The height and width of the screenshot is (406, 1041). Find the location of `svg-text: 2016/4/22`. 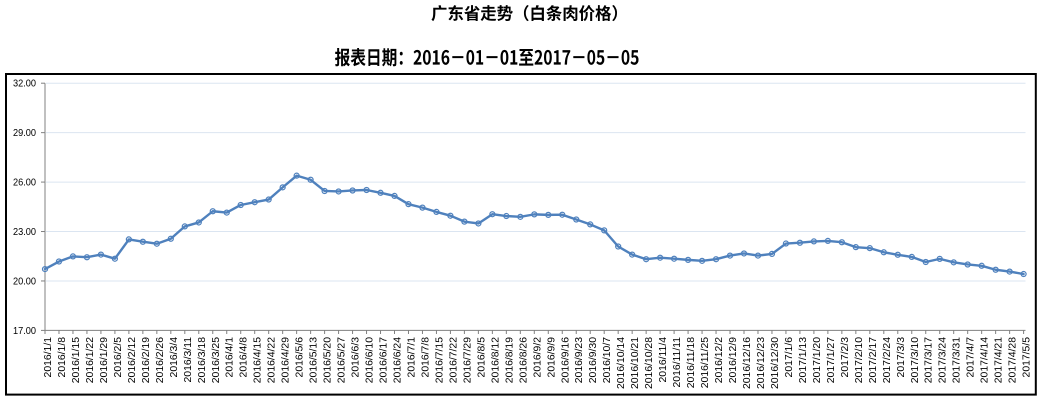

svg-text: 2016/4/22 is located at coordinates (272, 360).